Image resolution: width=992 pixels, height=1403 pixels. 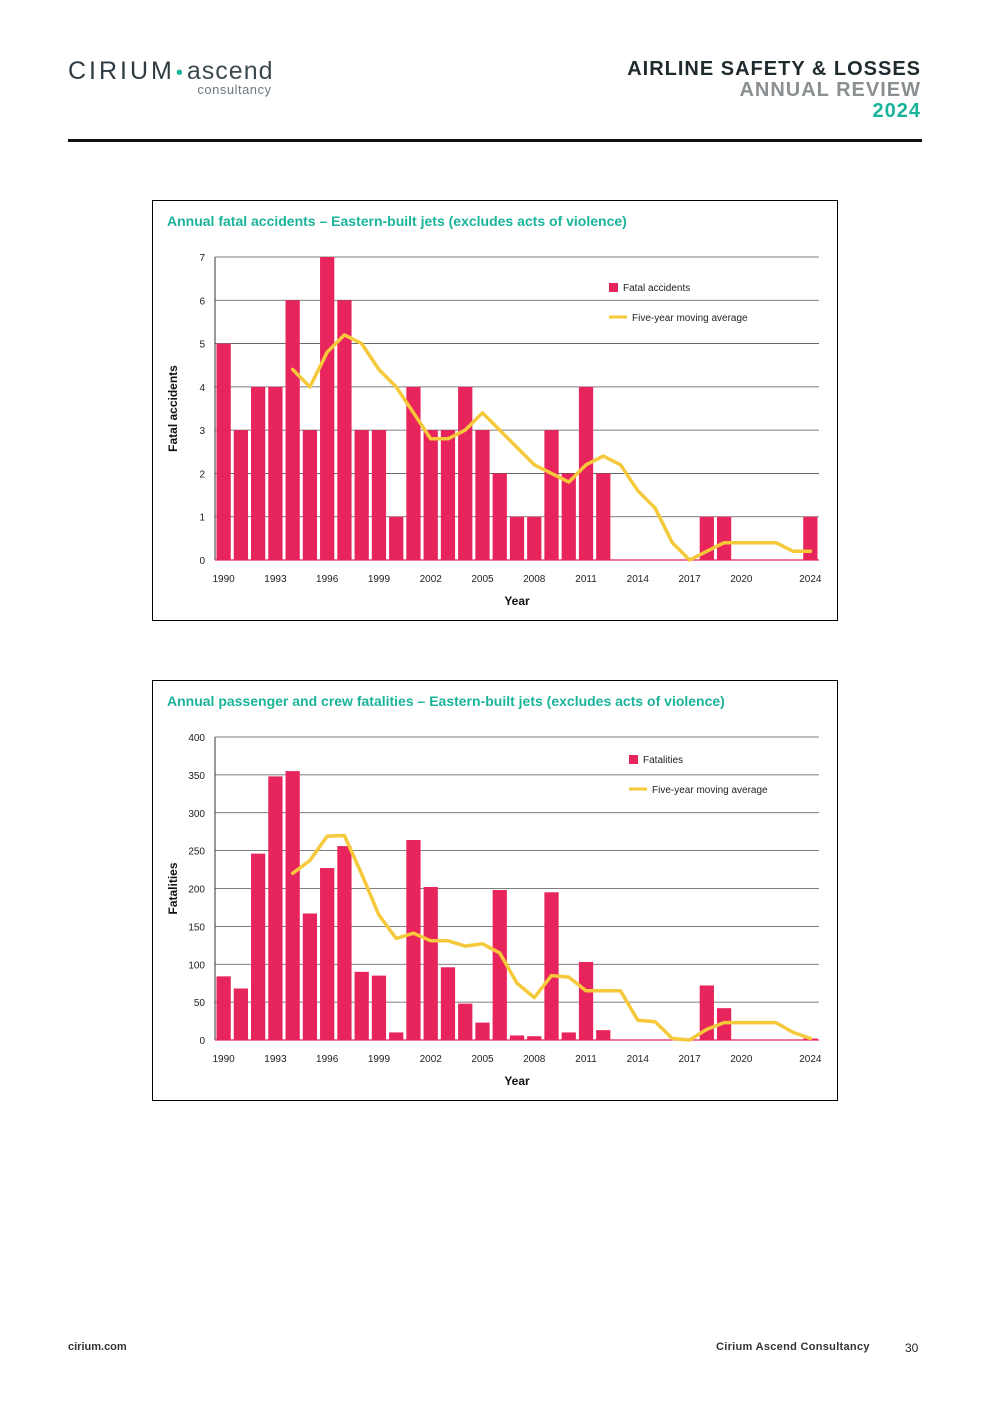 What do you see at coordinates (234, 89) in the screenshot?
I see `logo-subtitle: consultancy` at bounding box center [234, 89].